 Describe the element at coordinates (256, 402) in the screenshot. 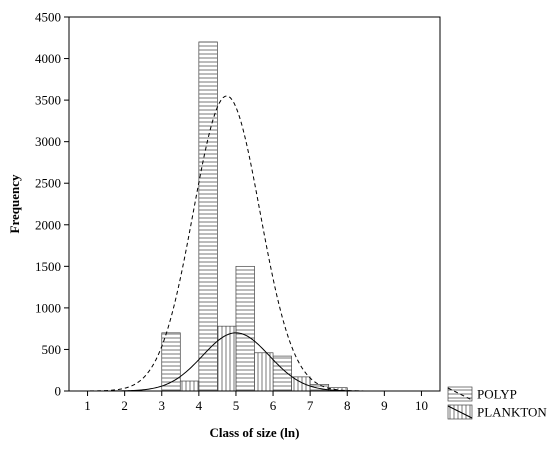

I see `x-axis-ticks: 1 2 3 4 5 6 7 8 9 10` at that location.